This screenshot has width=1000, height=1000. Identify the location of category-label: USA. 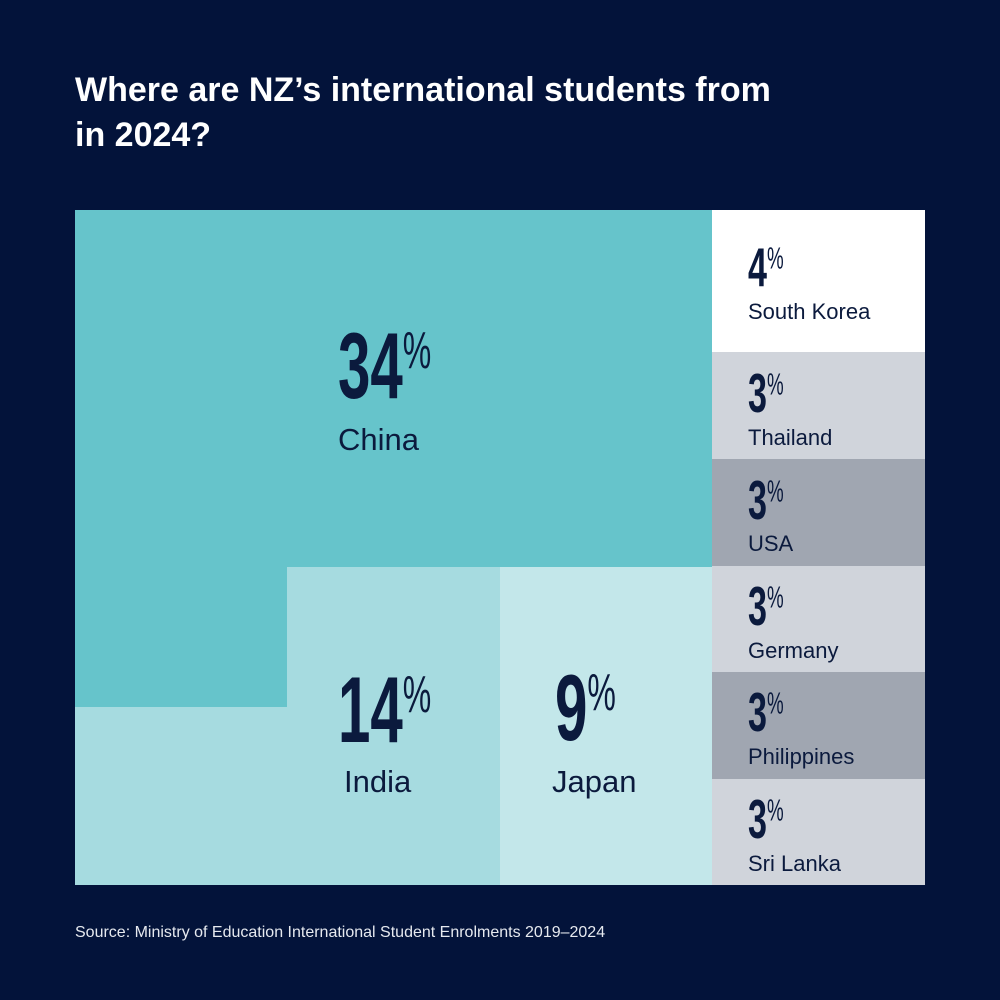
(771, 543).